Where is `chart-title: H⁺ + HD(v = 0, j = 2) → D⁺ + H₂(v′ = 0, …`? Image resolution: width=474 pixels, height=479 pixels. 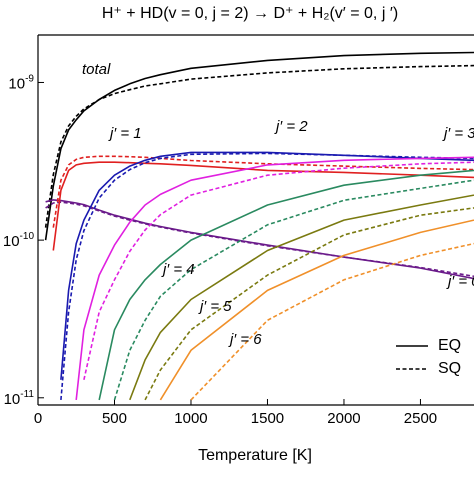
chart-title: H⁺ + HD(v = 0, j = 2) → D⁺ + H₂(v′ = 0, … is located at coordinates (250, 13).